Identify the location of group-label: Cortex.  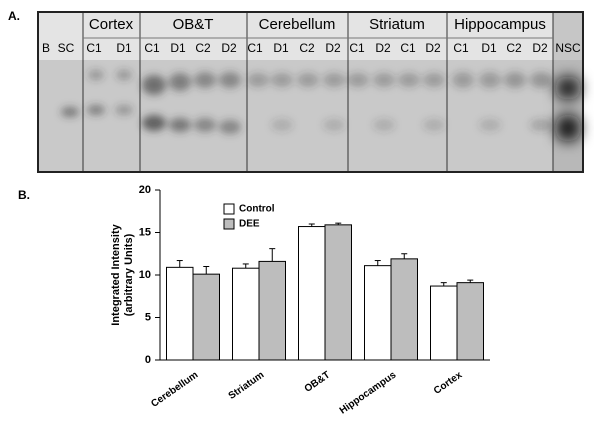
(111, 24).